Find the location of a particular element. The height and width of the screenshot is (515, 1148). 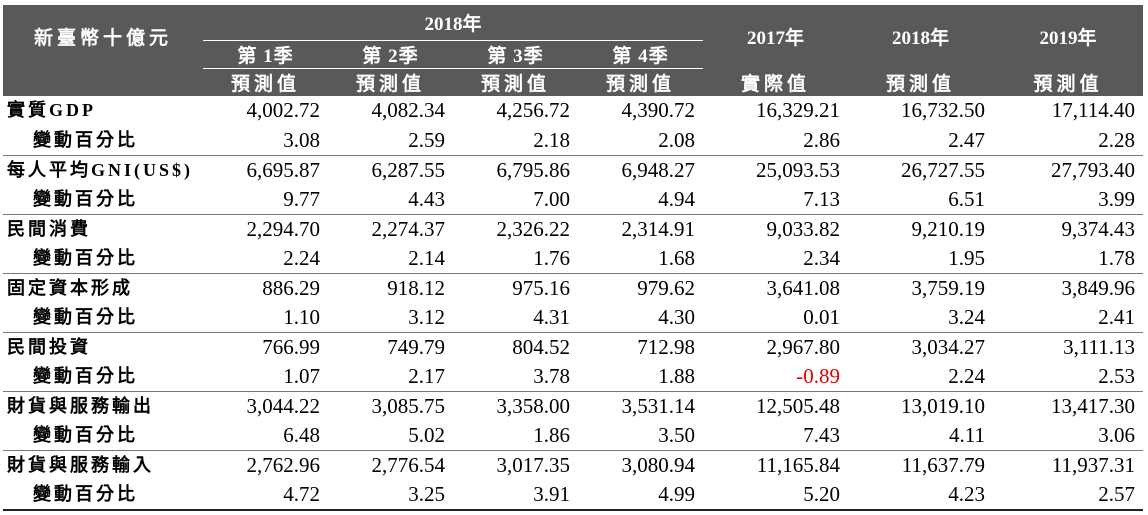

cell: 3.78 is located at coordinates (515, 376).